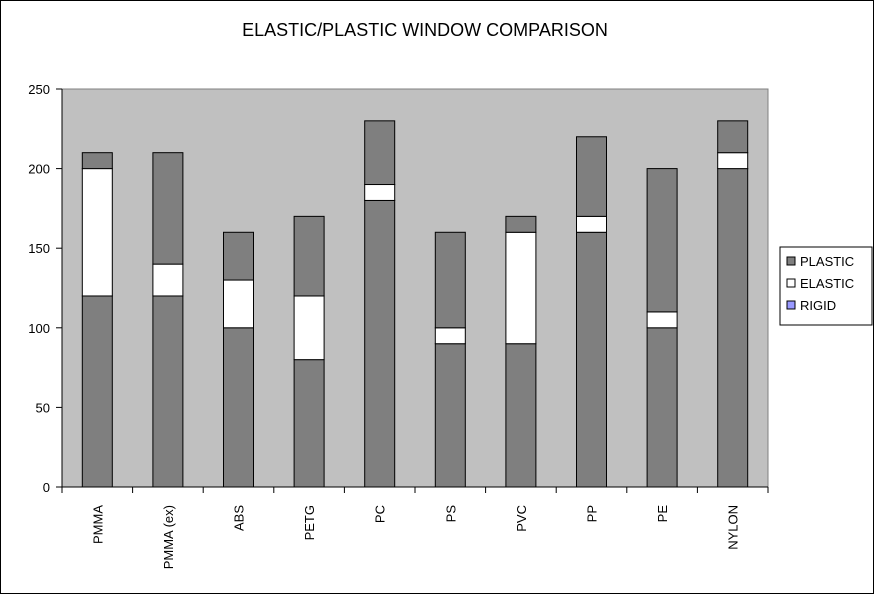  I want to click on x-tick-label: PP, so click(592, 513).